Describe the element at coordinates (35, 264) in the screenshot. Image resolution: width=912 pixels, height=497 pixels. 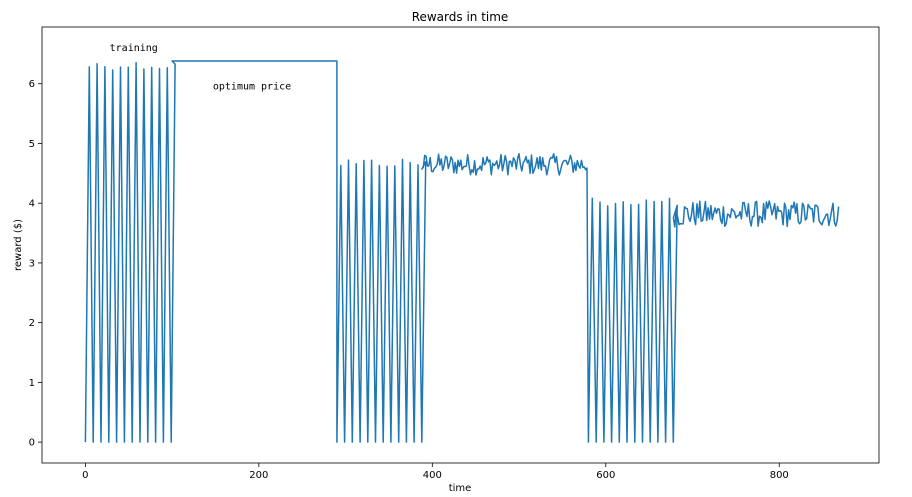
I see `y-axis-ticks: 0 1 2 3 4 5 6` at that location.